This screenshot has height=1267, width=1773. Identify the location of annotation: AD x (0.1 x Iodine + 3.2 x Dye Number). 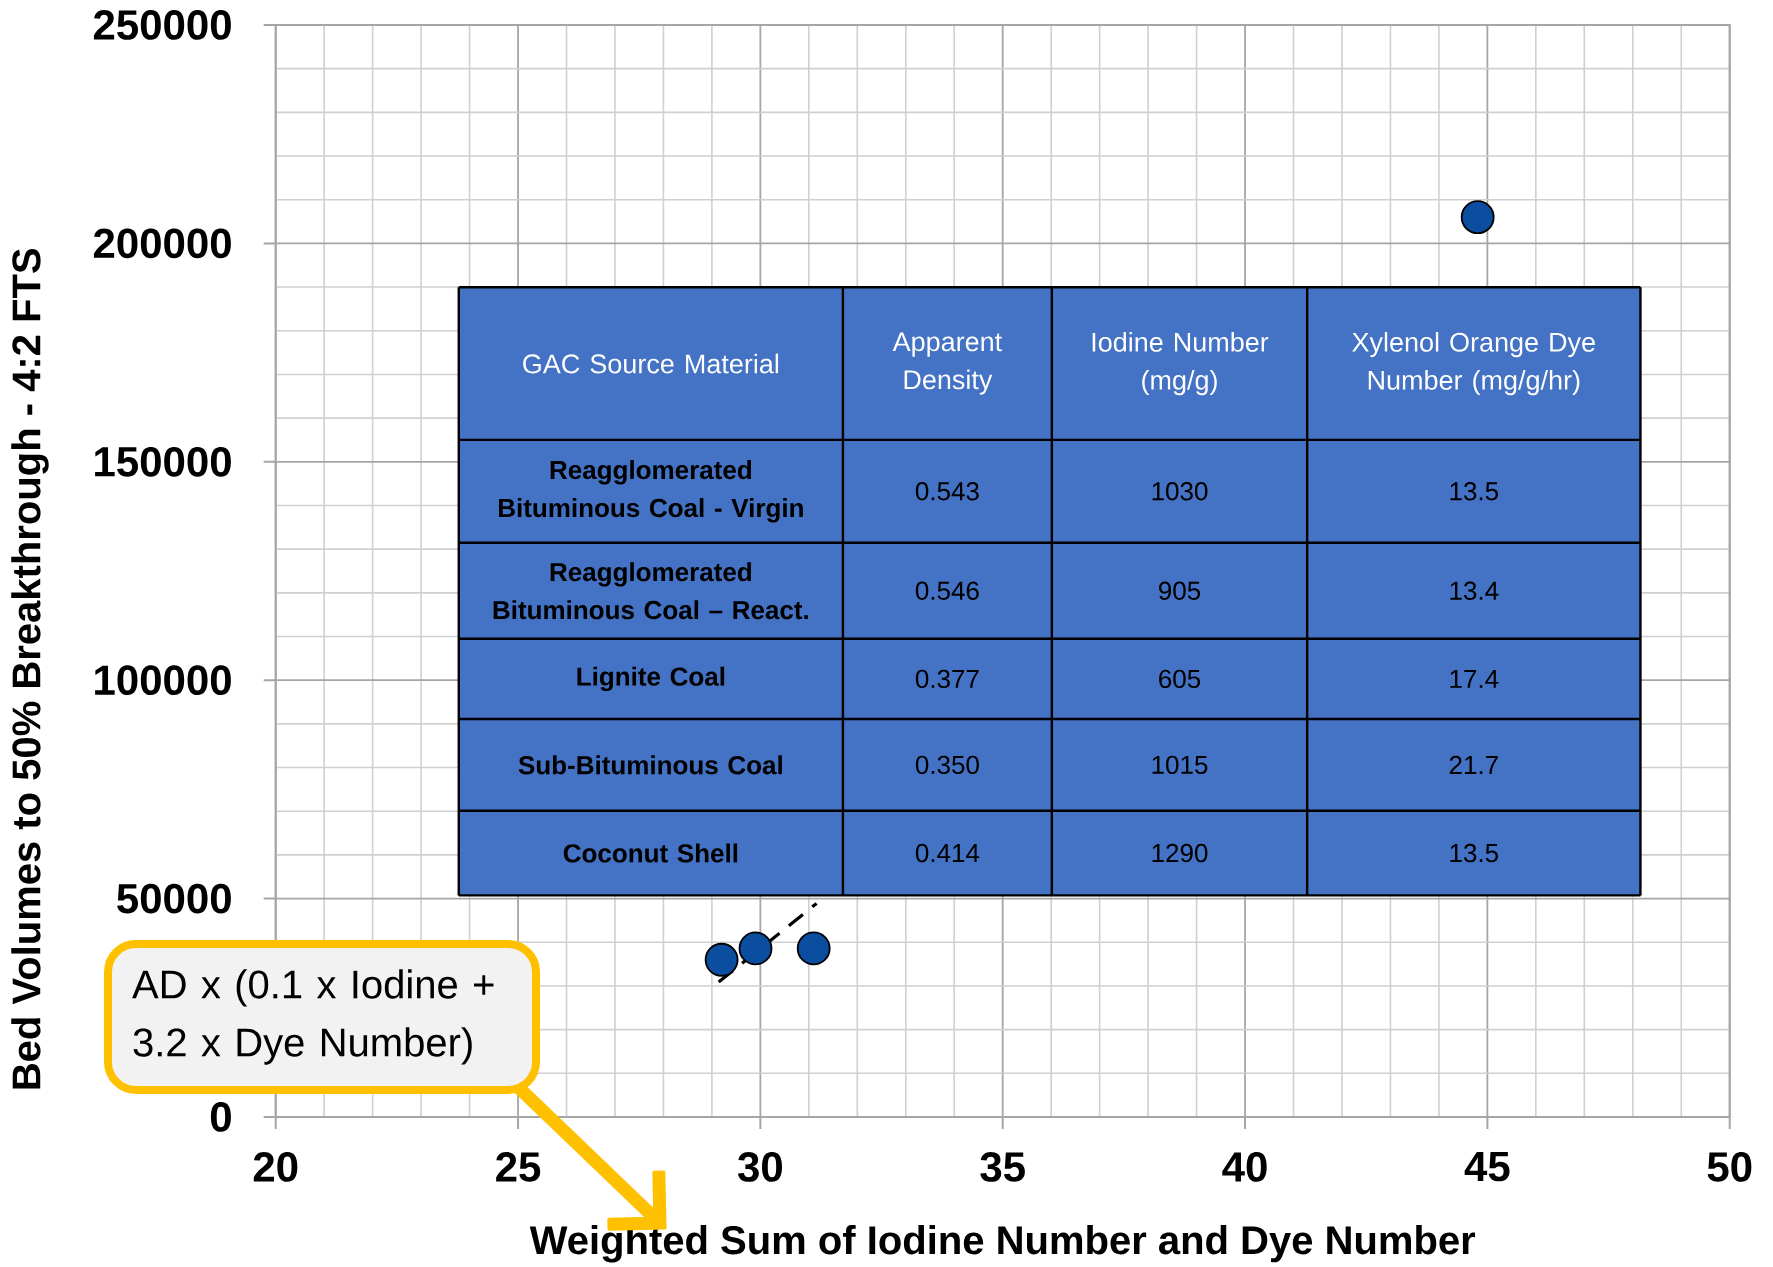
(313, 1017).